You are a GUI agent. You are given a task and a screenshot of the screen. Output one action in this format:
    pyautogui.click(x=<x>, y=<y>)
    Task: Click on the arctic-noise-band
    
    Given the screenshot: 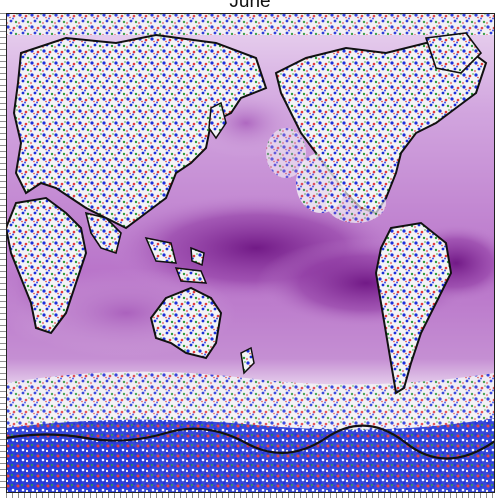 What is the action you would take?
    pyautogui.click(x=250, y=24)
    